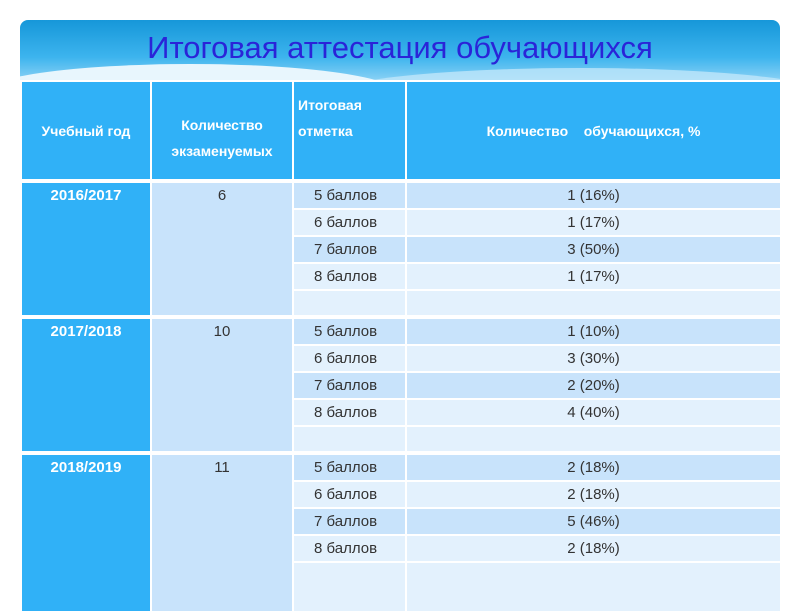 The width and height of the screenshot is (800, 611). Describe the element at coordinates (86, 131) in the screenshot. I see `header-year: Учебный год` at that location.